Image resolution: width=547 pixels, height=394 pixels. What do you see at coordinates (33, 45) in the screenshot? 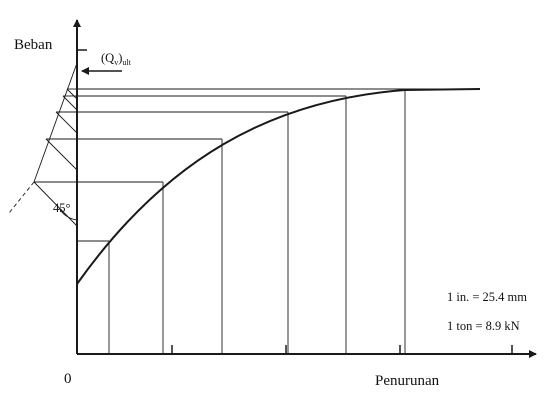
I see `y-axis-label: Beban` at bounding box center [33, 45].